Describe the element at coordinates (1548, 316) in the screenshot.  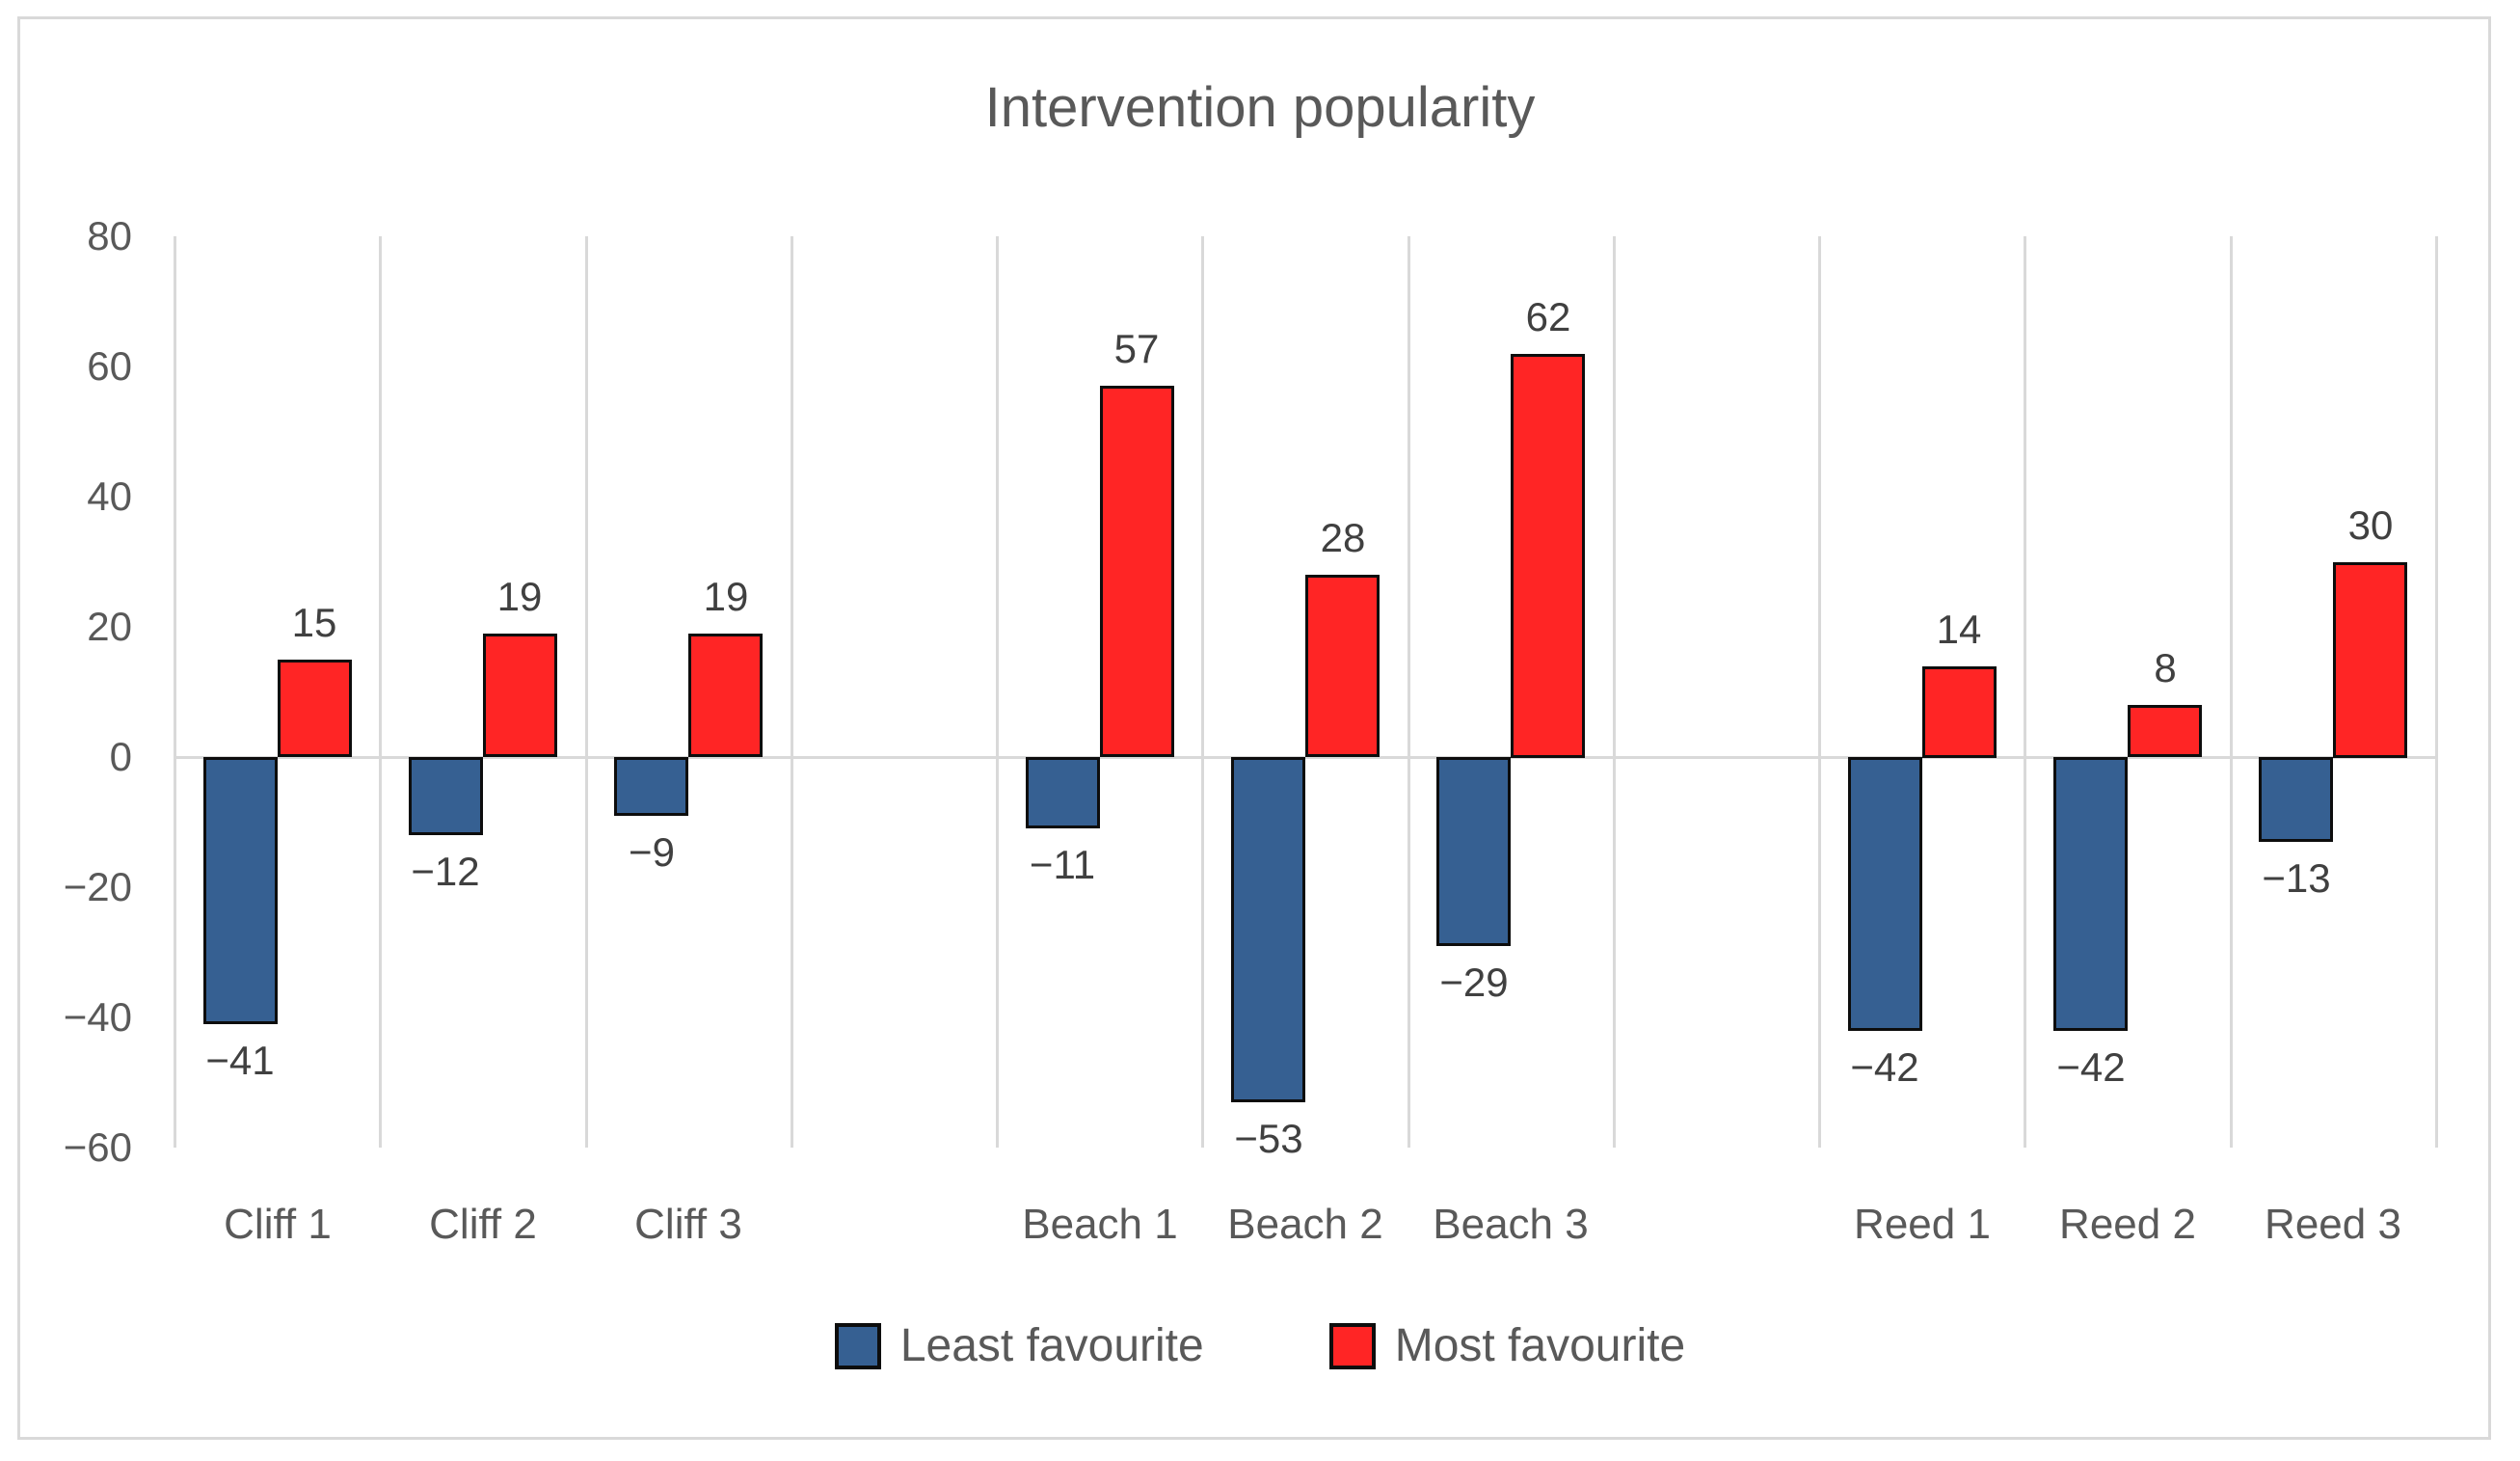
I see `value-label-most-favourite-beach-3: 62` at that location.